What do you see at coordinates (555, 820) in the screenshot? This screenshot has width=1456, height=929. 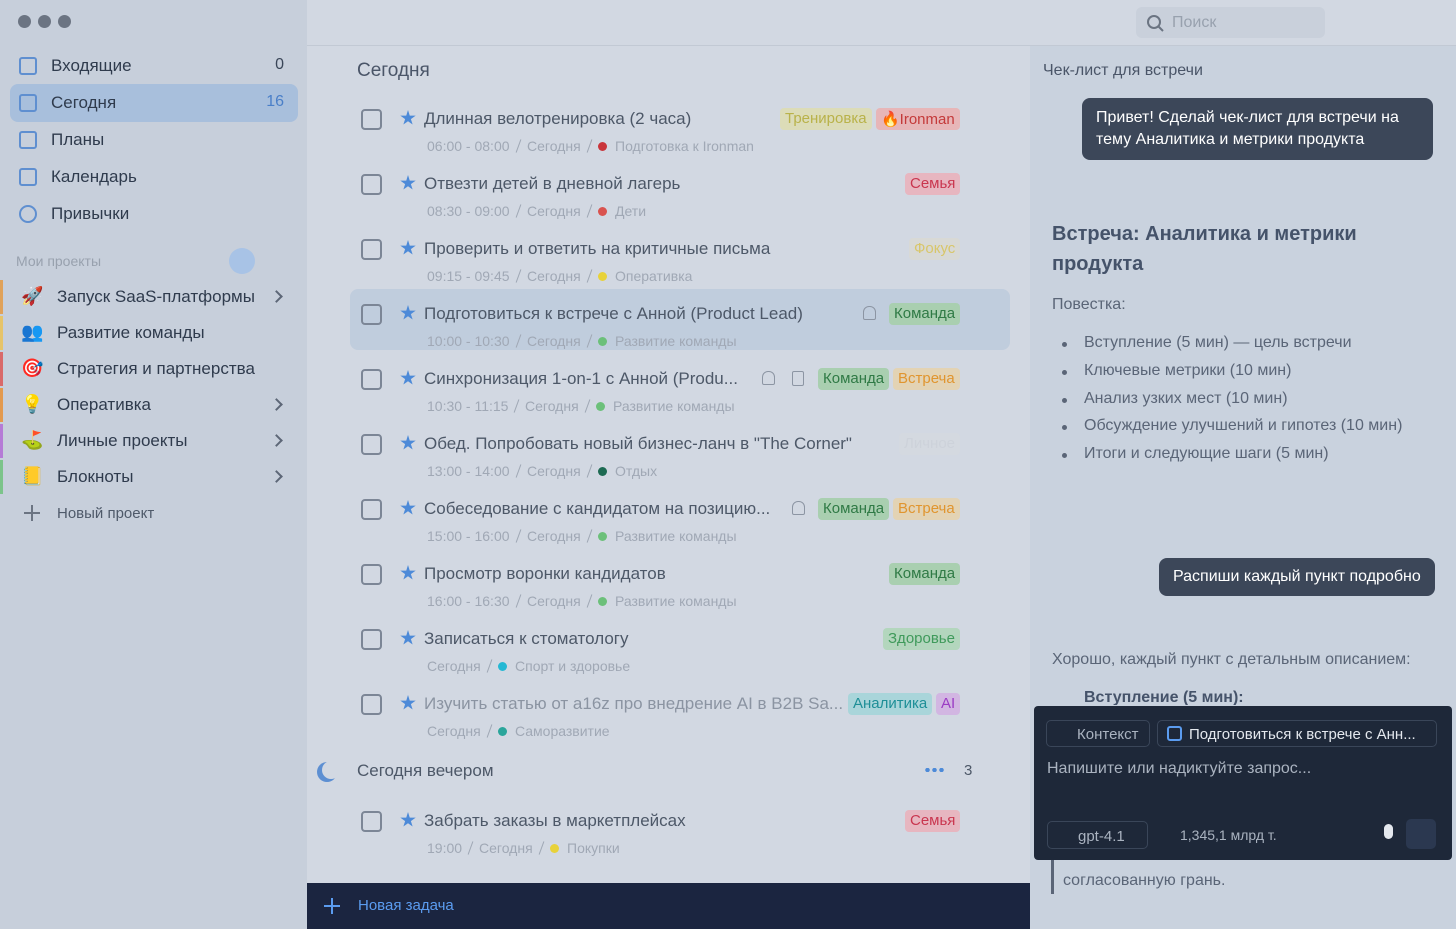 I see `task-title: Забрать заказы в маркетплейсах` at bounding box center [555, 820].